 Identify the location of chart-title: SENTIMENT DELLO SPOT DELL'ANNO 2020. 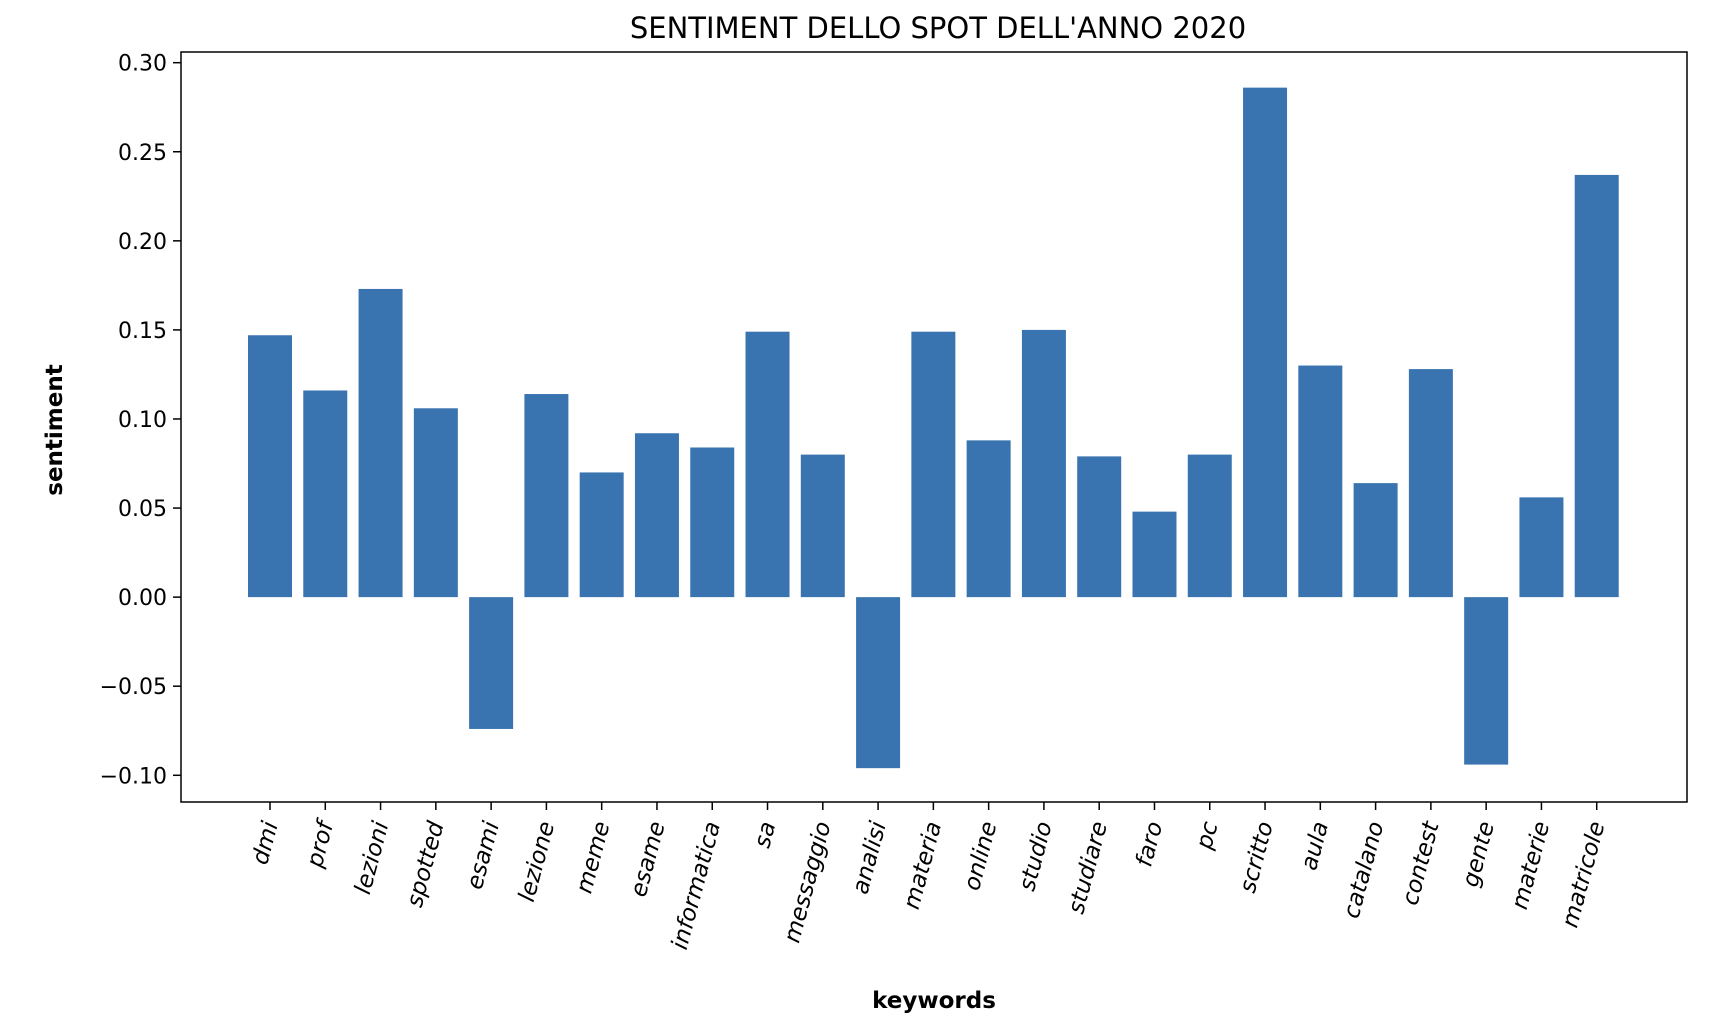
(938, 28).